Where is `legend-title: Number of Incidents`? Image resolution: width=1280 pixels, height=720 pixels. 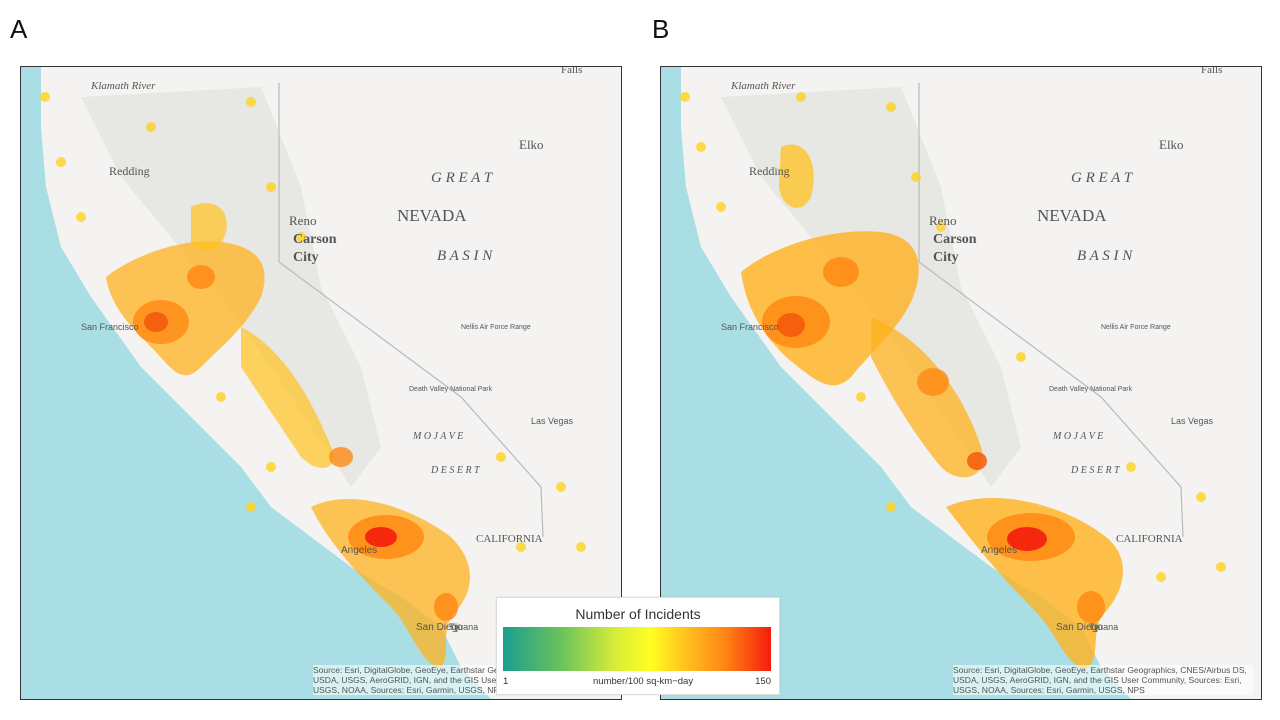 legend-title: Number of Incidents is located at coordinates (638, 614).